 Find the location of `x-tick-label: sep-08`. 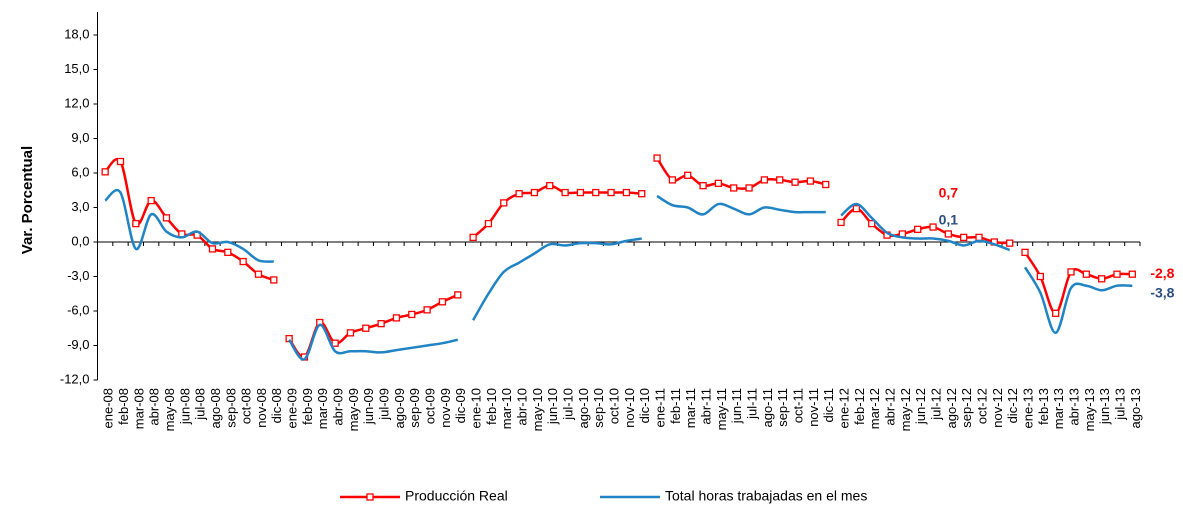

x-tick-label: sep-08 is located at coordinates (230, 408).